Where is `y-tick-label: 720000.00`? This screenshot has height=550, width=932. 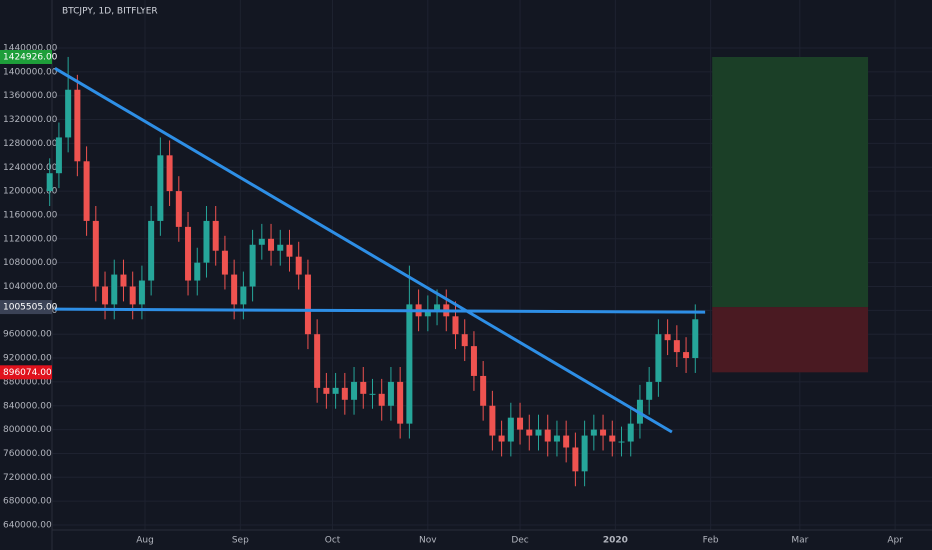 y-tick-label: 720000.00 is located at coordinates (27, 478).